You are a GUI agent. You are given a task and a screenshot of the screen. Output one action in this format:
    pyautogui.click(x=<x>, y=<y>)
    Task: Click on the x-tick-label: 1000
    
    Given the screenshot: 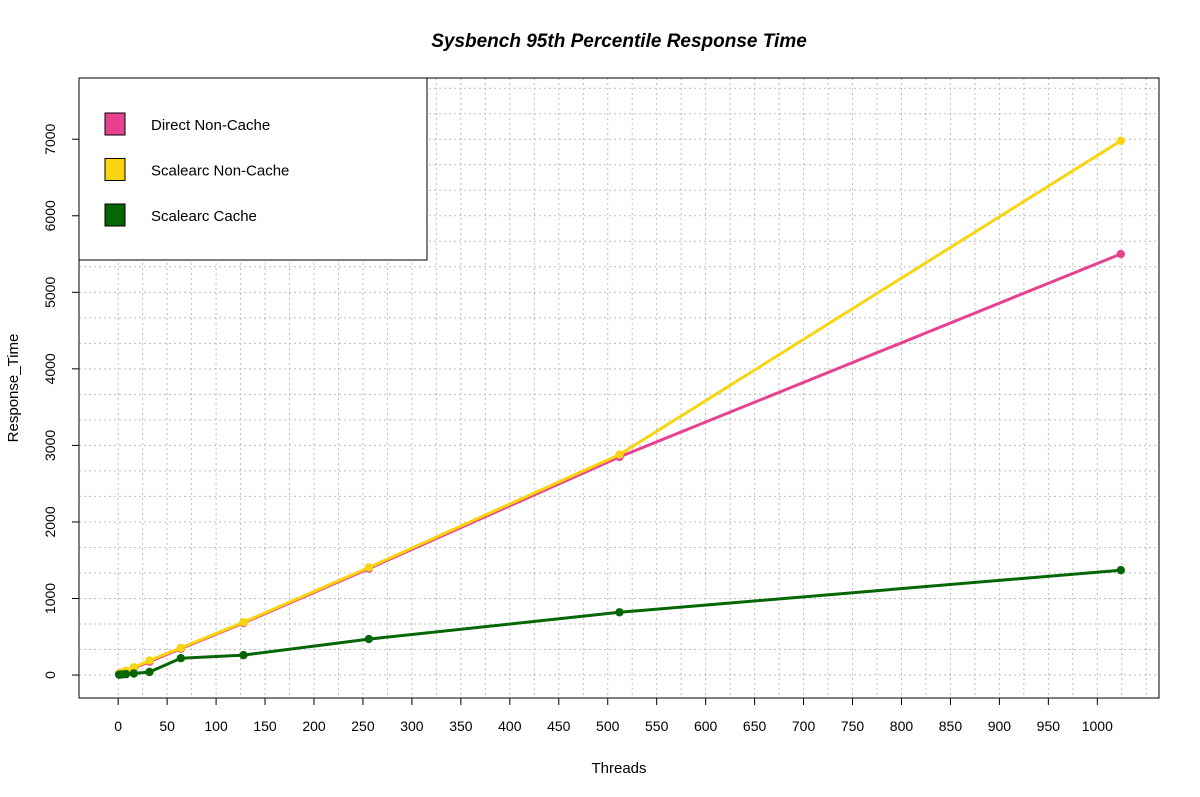 What is the action you would take?
    pyautogui.click(x=1097, y=726)
    